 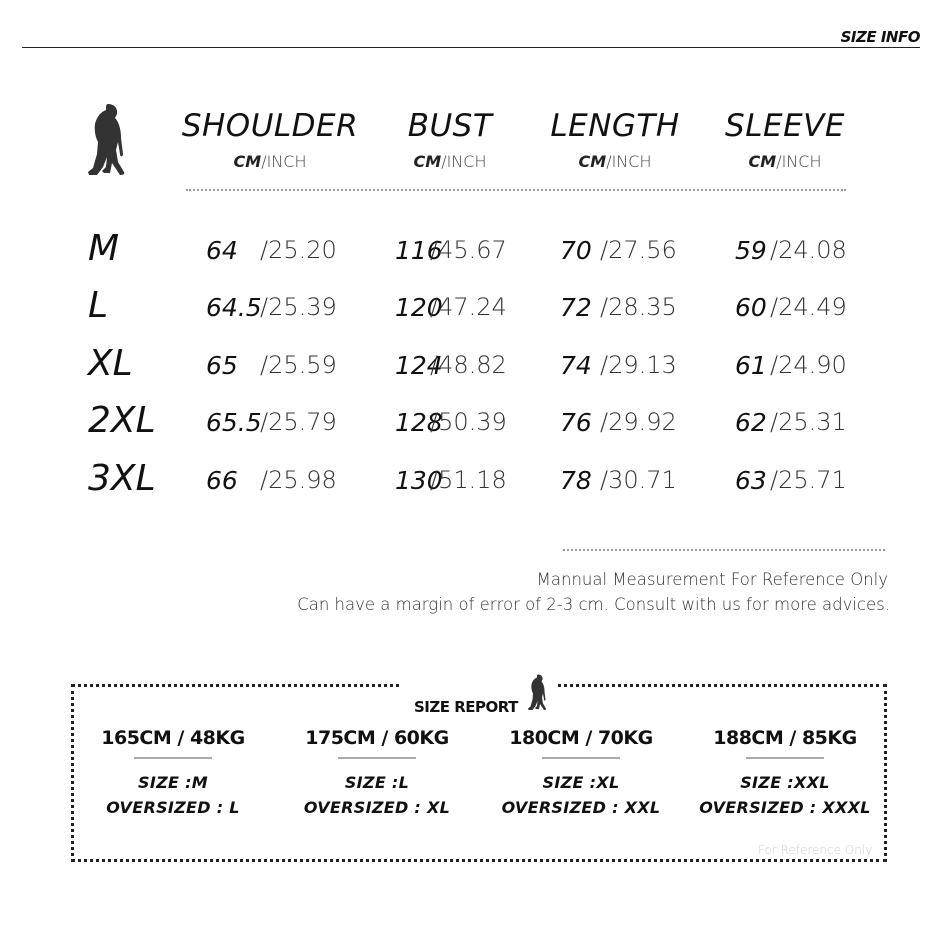 What do you see at coordinates (468, 250) in the screenshot?
I see `inch-value: /45.67` at bounding box center [468, 250].